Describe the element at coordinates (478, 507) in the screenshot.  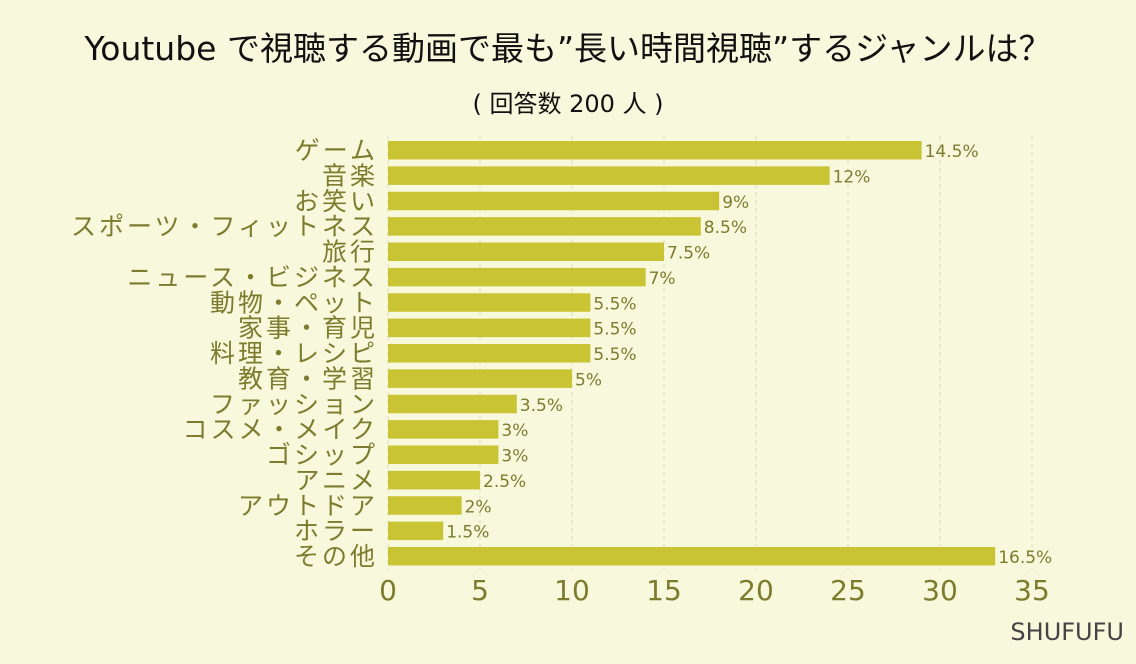
I see `data-label: 2%` at that location.